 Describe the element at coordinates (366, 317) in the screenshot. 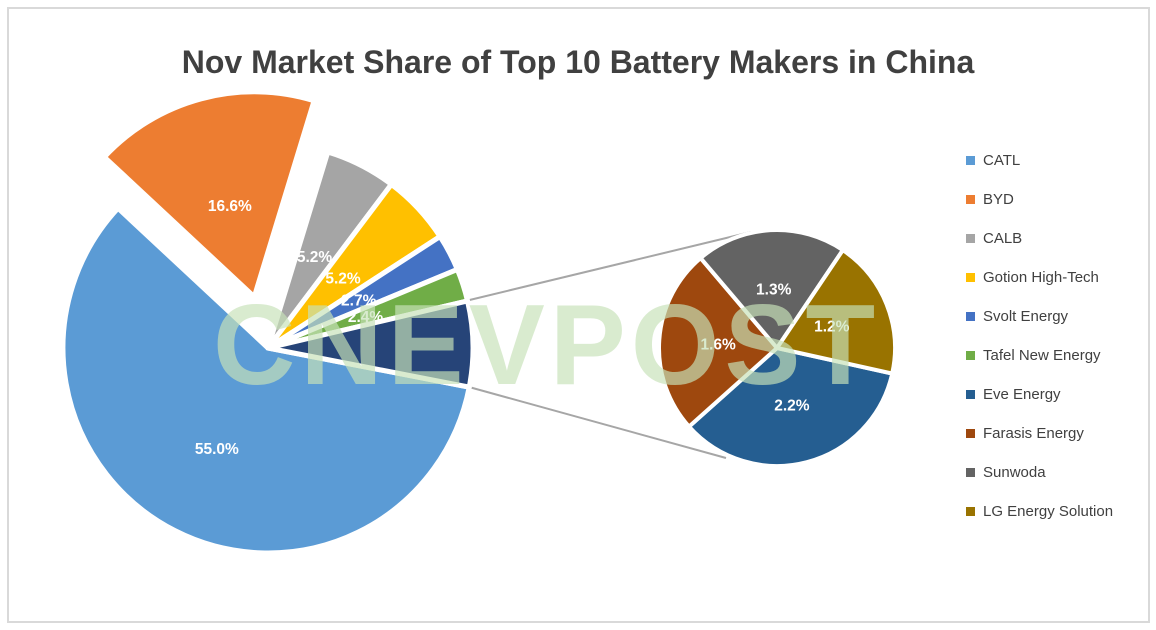

I see `data-label-tafel-new-energy: 2.4%` at that location.